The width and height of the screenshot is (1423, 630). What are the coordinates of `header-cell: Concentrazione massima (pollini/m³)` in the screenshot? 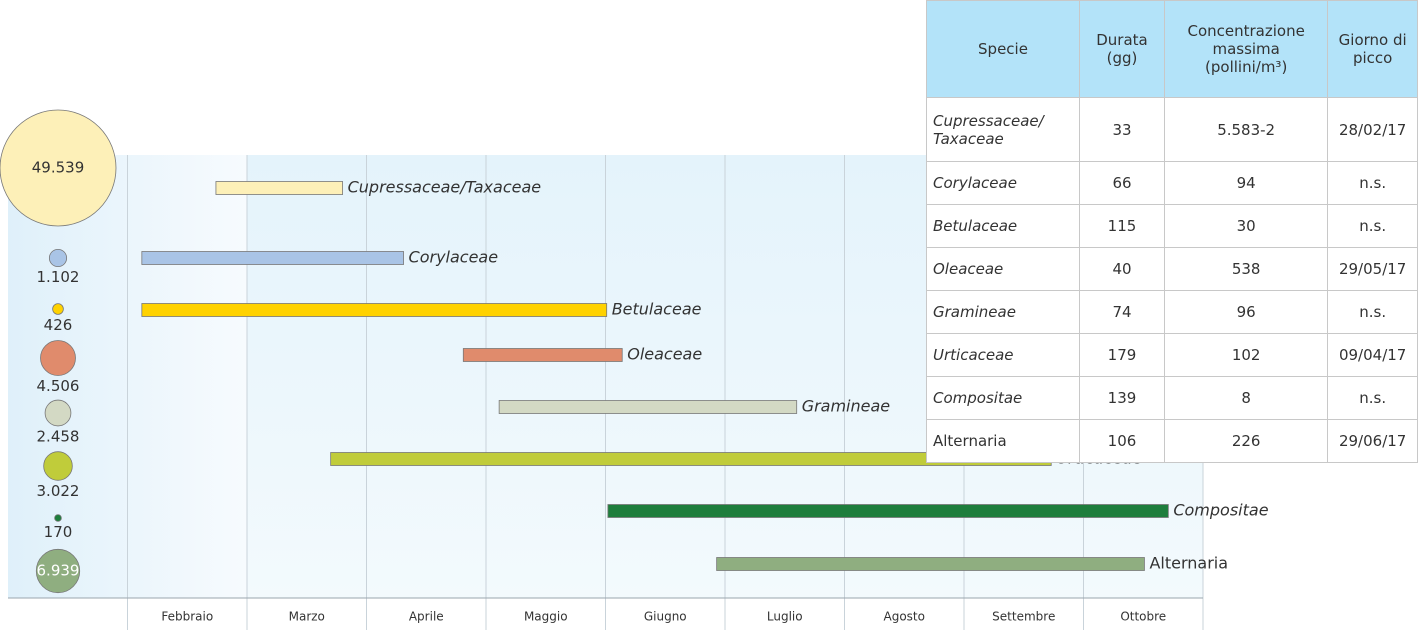 It's located at (1246, 49).